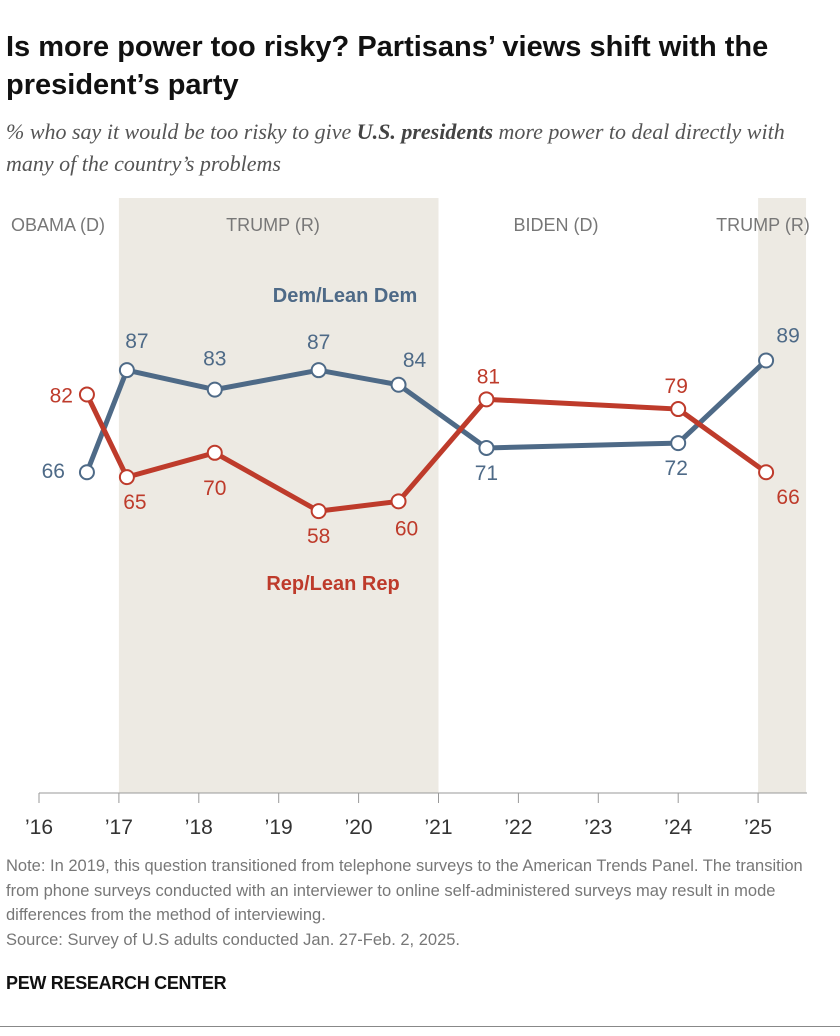 This screenshot has width=840, height=1036. Describe the element at coordinates (119, 827) in the screenshot. I see `x-tick-label: ’17` at that location.